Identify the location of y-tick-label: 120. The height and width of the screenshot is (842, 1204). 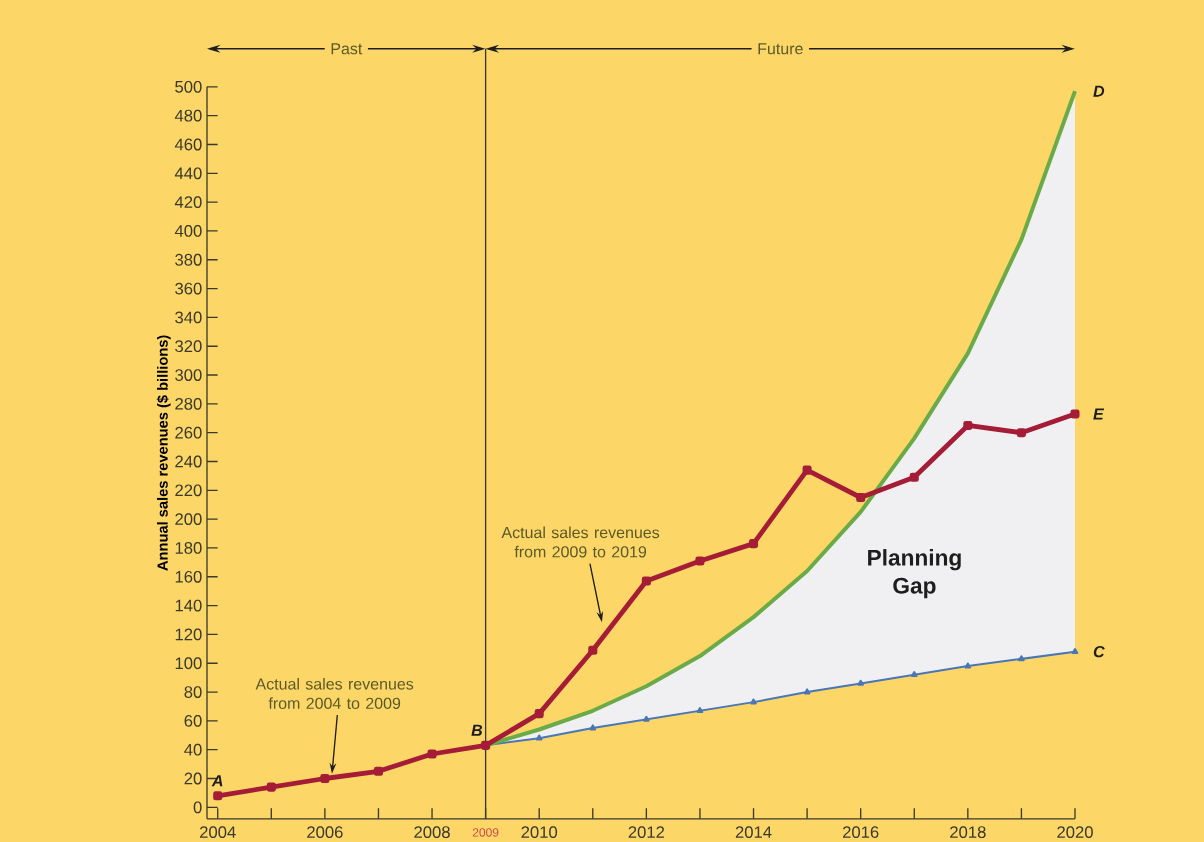
(188, 634).